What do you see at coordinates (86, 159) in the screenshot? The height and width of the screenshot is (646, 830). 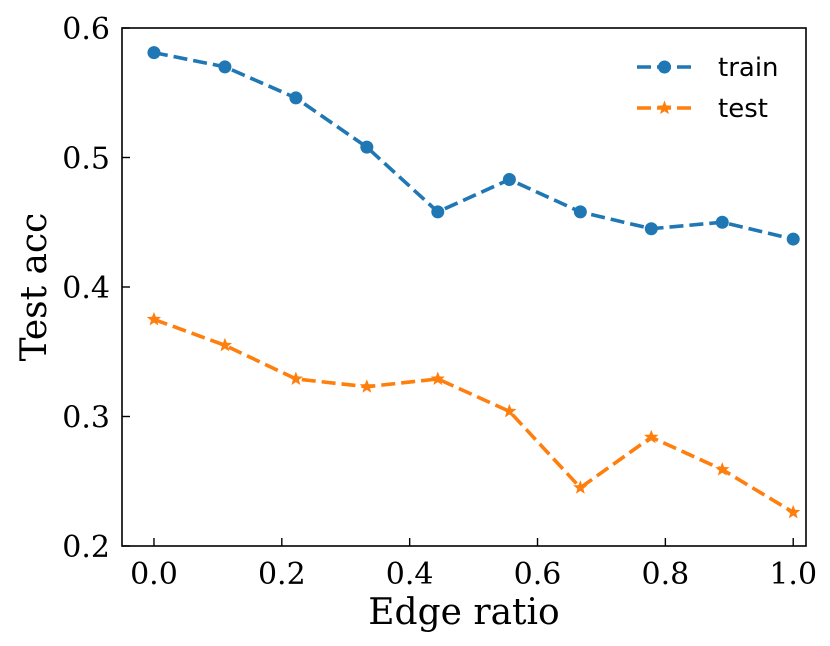 I see `y-tick-label: 0.5` at bounding box center [86, 159].